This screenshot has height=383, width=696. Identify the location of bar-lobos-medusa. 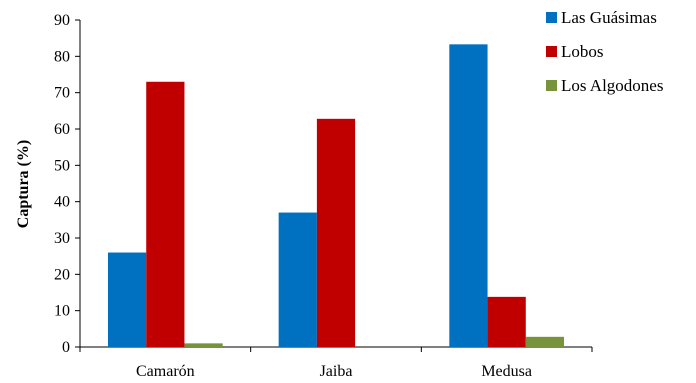
(506, 321).